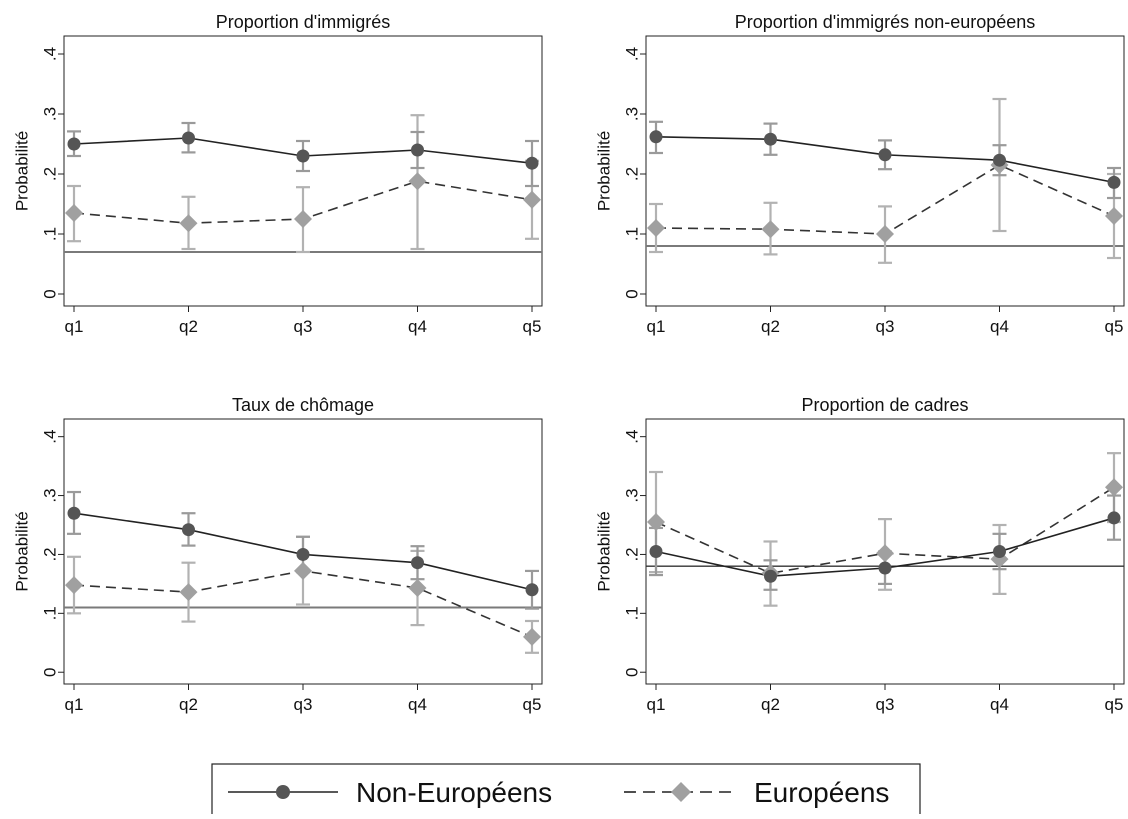  What do you see at coordinates (821, 792) in the screenshot?
I see `legend-label-europeens: Européens` at bounding box center [821, 792].